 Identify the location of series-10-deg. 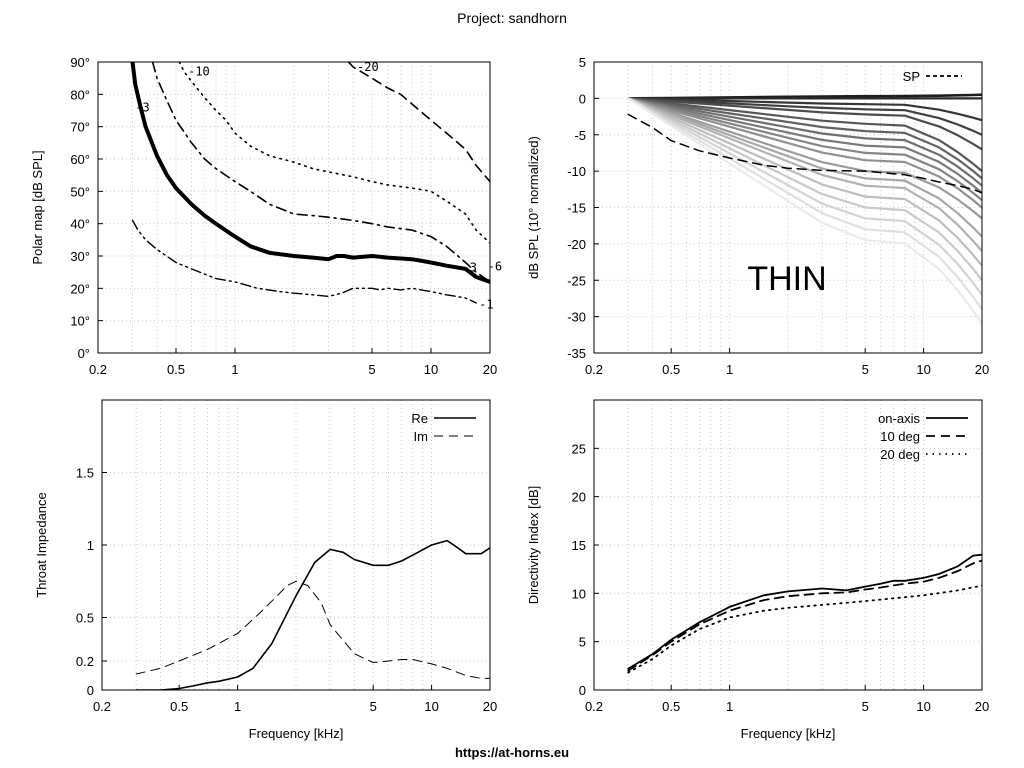
(804, 615).